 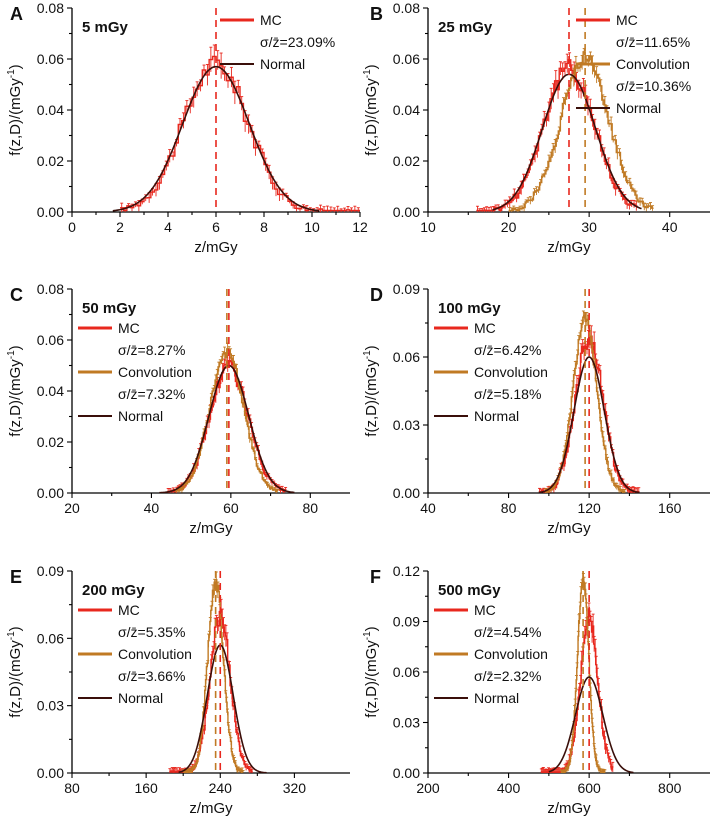 What do you see at coordinates (469, 308) in the screenshot?
I see `dose-label: 100 mGy` at bounding box center [469, 308].